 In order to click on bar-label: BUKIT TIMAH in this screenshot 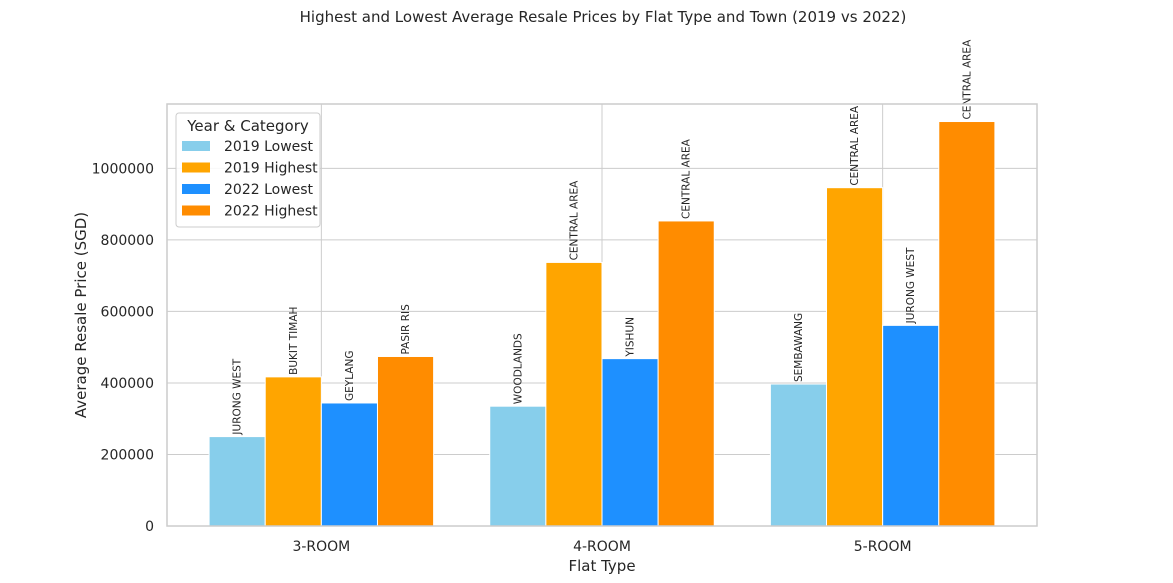, I will do `click(294, 341)`.